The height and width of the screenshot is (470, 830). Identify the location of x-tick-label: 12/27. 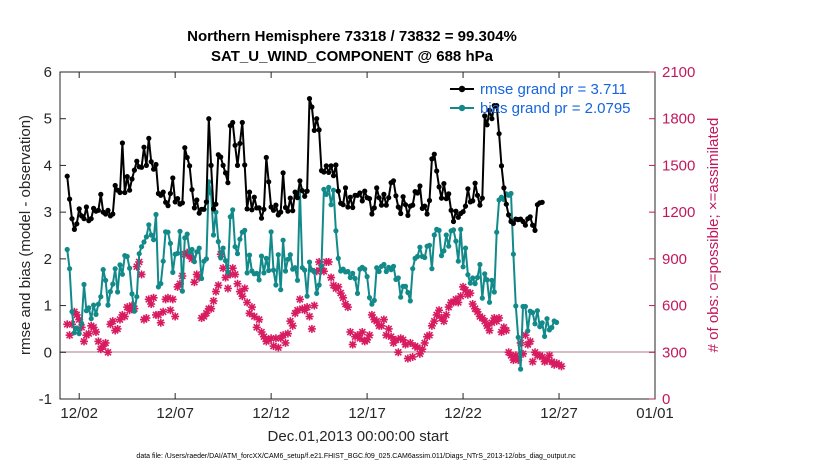
(559, 413).